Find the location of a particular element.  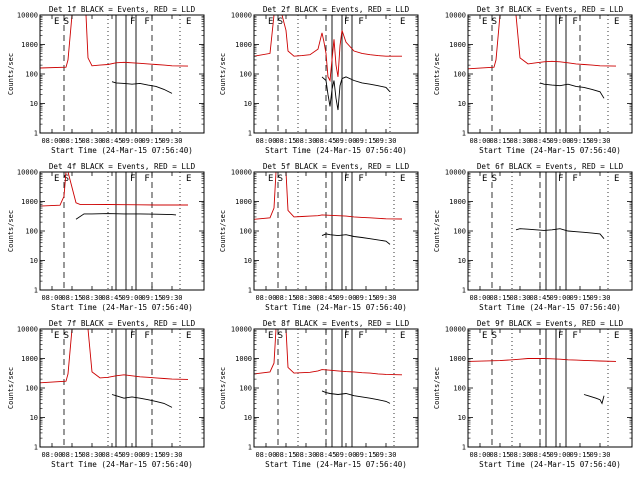

panel-title: Det 6f BLACK = Events, RED = LLD is located at coordinates (550, 166).